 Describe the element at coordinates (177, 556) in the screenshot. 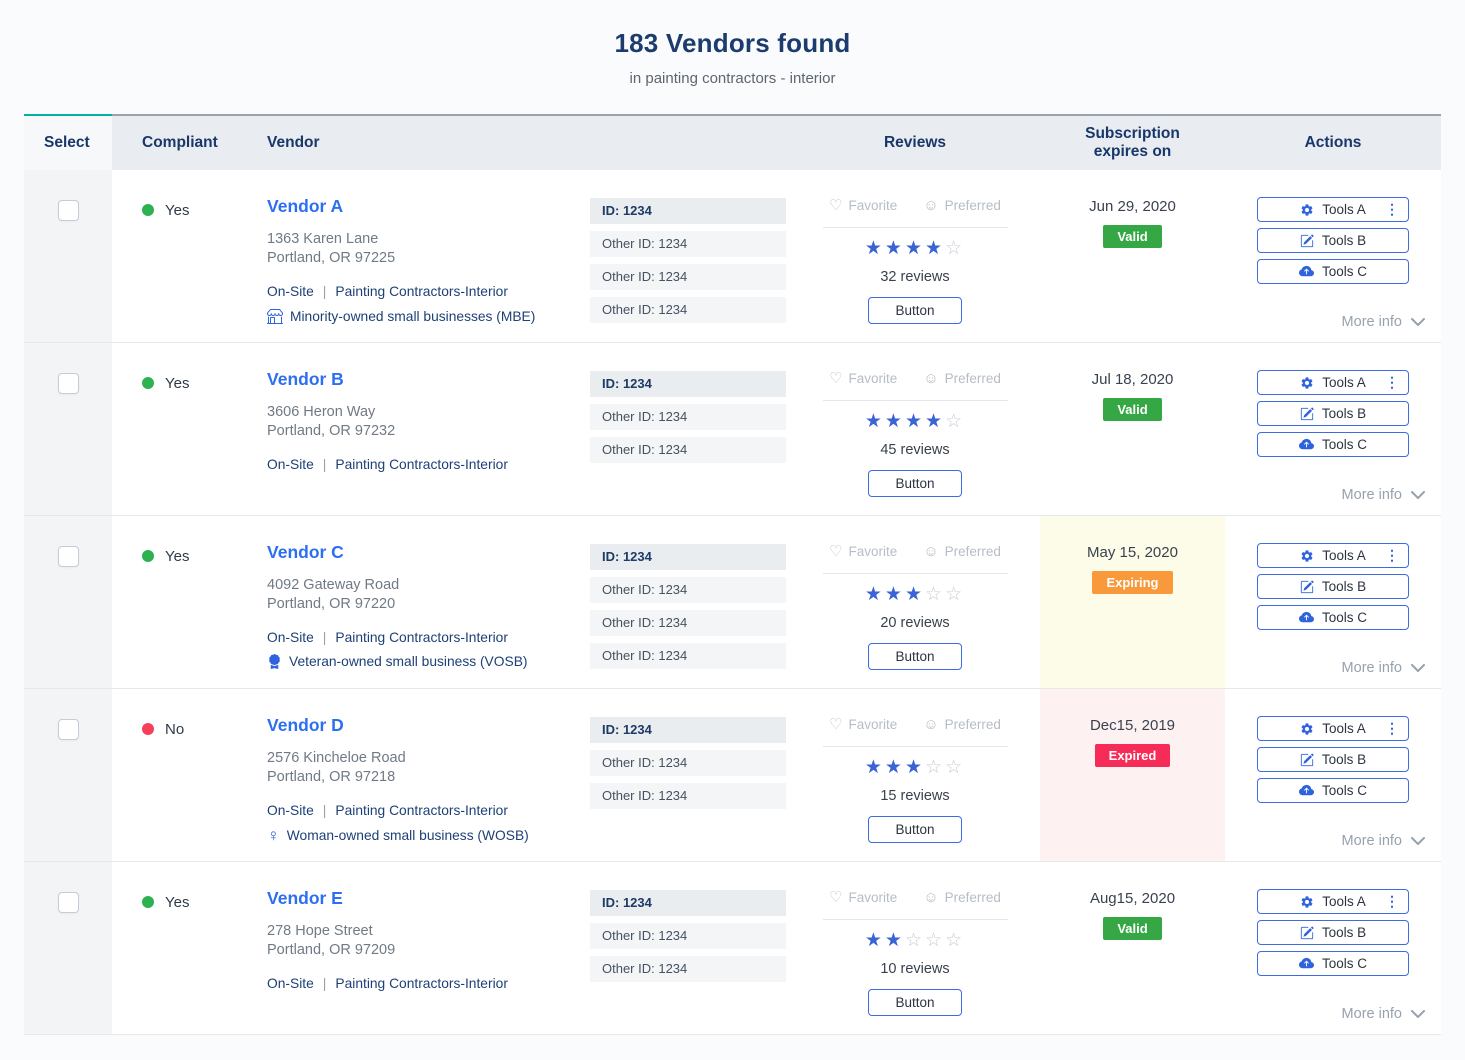

I see `compliance-label: Yes` at that location.